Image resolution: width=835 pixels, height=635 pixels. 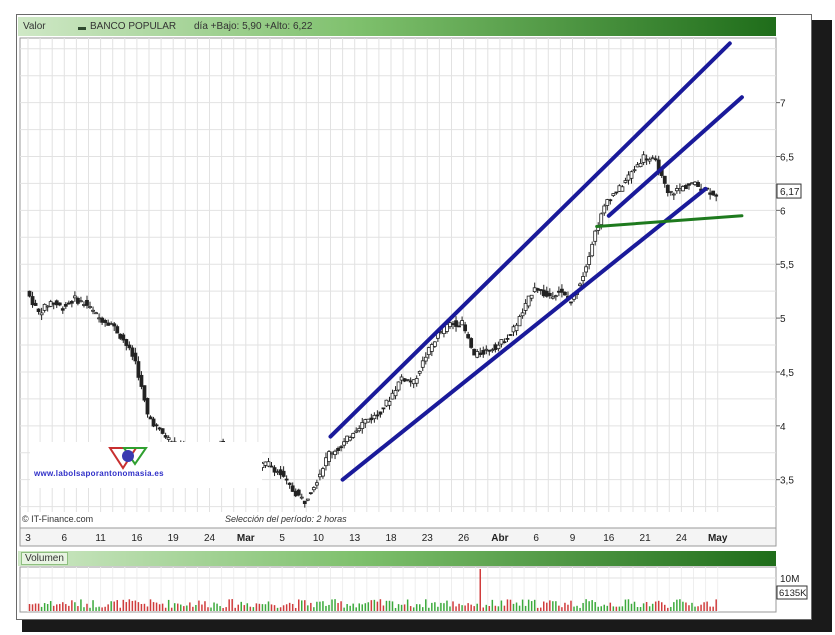 What do you see at coordinates (174, 538) in the screenshot?
I see `x-tick-label: 19` at bounding box center [174, 538].